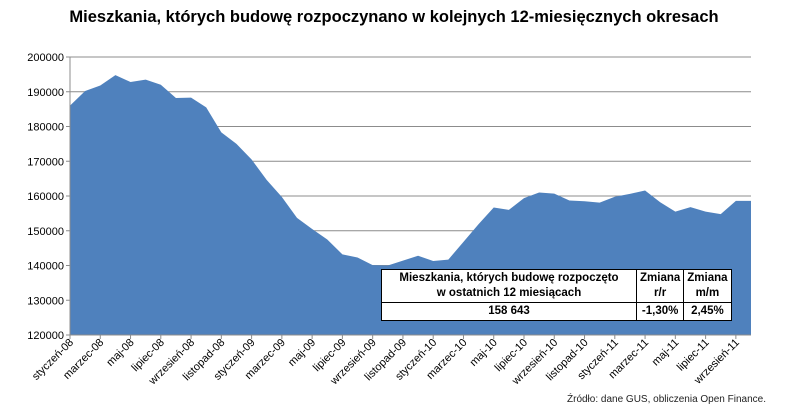 The image size is (788, 412). What do you see at coordinates (45, 336) in the screenshot?
I see `y-tick-label: 120000` at bounding box center [45, 336].